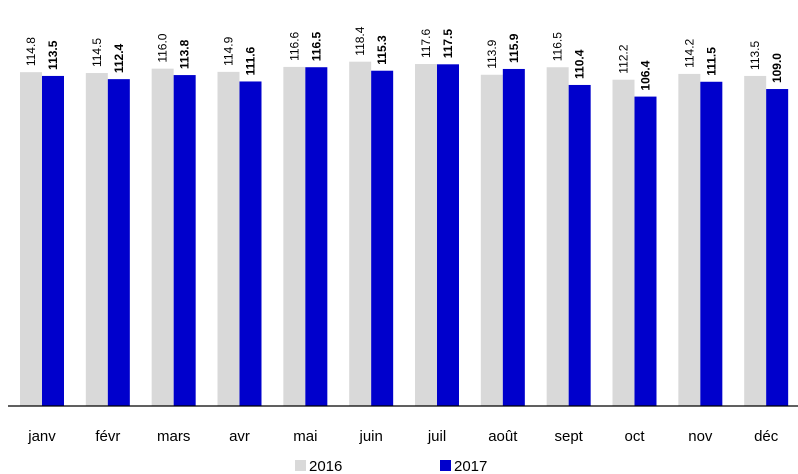 The image size is (798, 474). Describe the element at coordinates (185, 54) in the screenshot. I see `value-label-2017-mars: 113.8` at that location.